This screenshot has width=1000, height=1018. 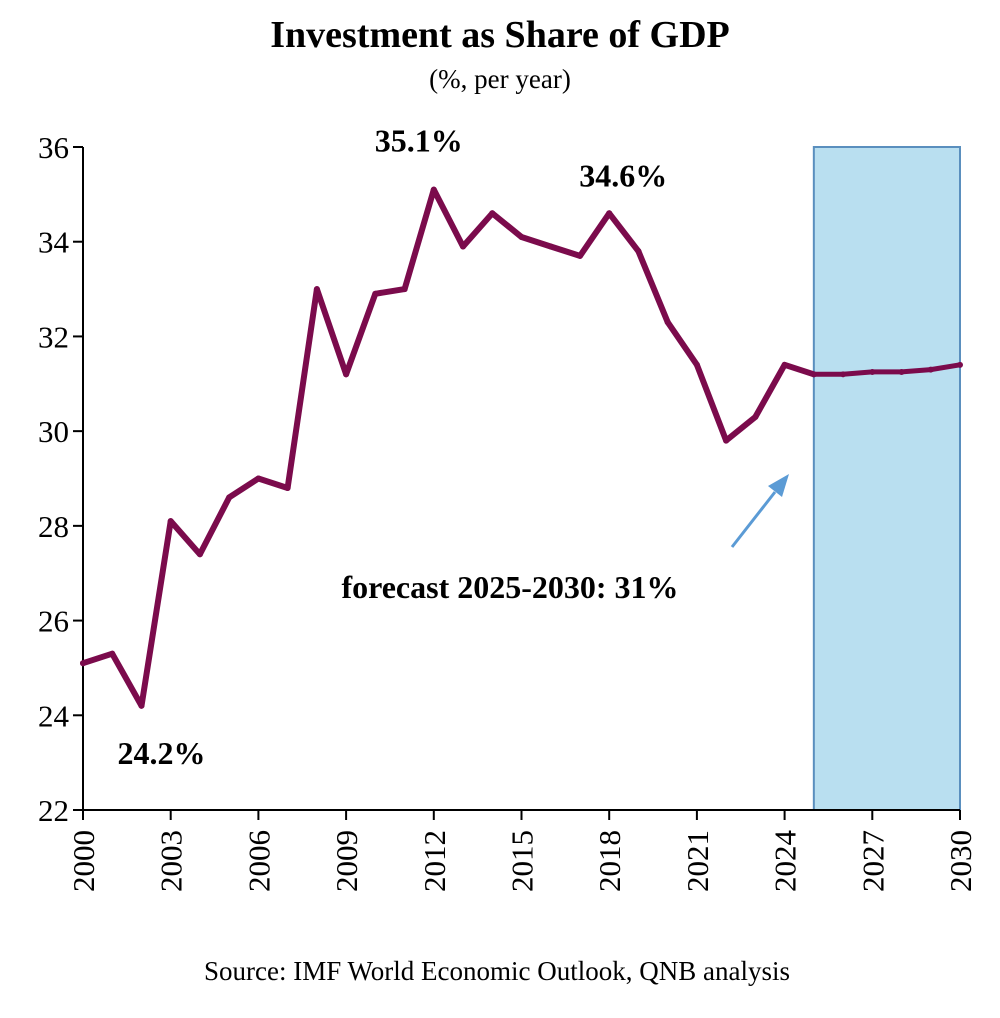 What do you see at coordinates (886, 478) in the screenshot?
I see `forecast-region` at bounding box center [886, 478].